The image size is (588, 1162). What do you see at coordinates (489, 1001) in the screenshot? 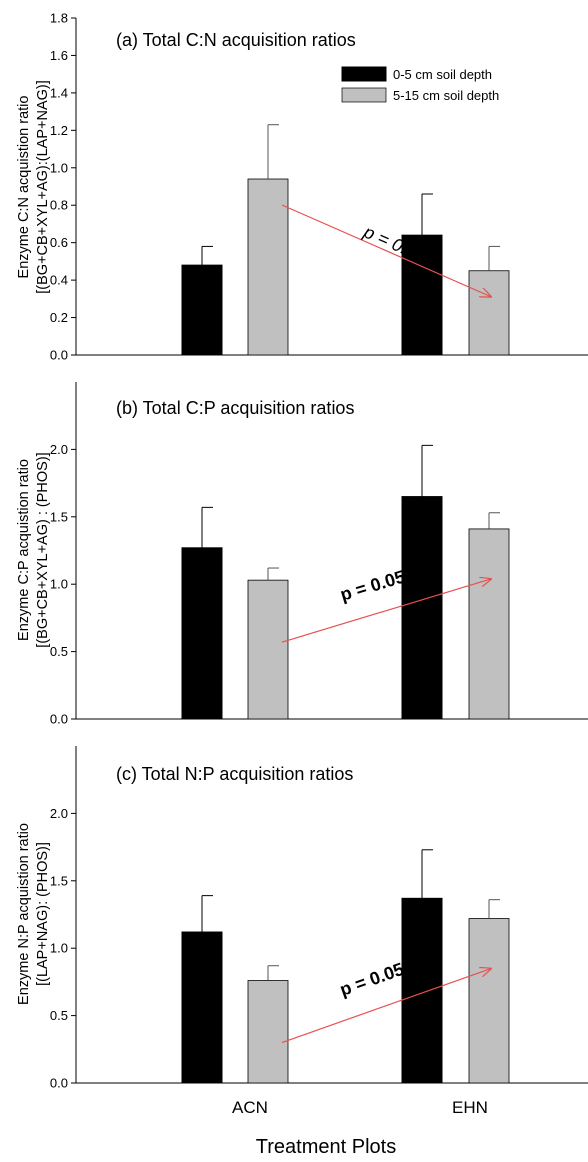
I see `panel-c-bar-ehn-5-15cm` at bounding box center [489, 1001].